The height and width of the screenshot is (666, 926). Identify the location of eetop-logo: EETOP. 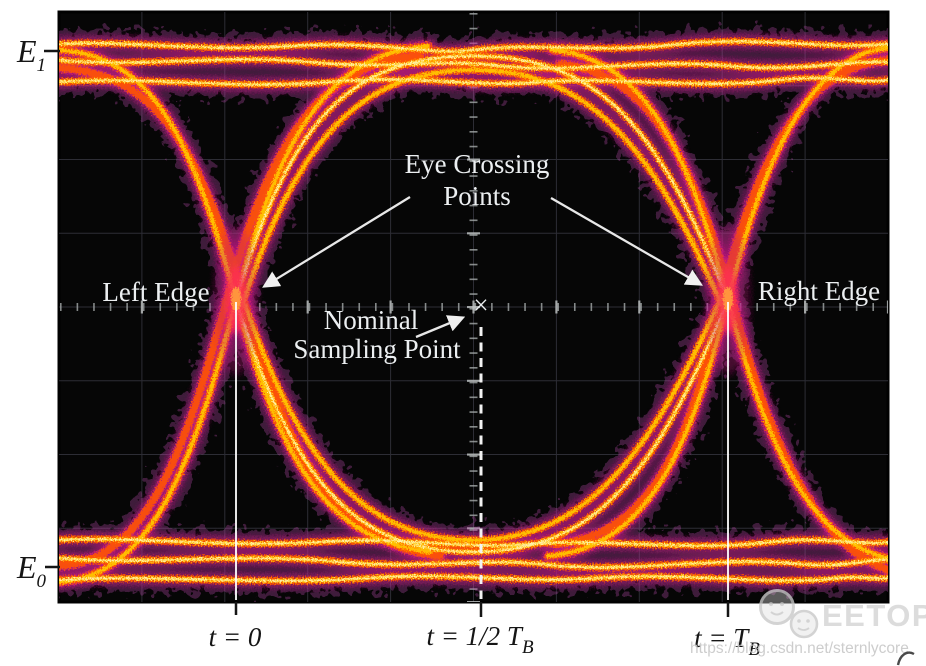
(842, 614).